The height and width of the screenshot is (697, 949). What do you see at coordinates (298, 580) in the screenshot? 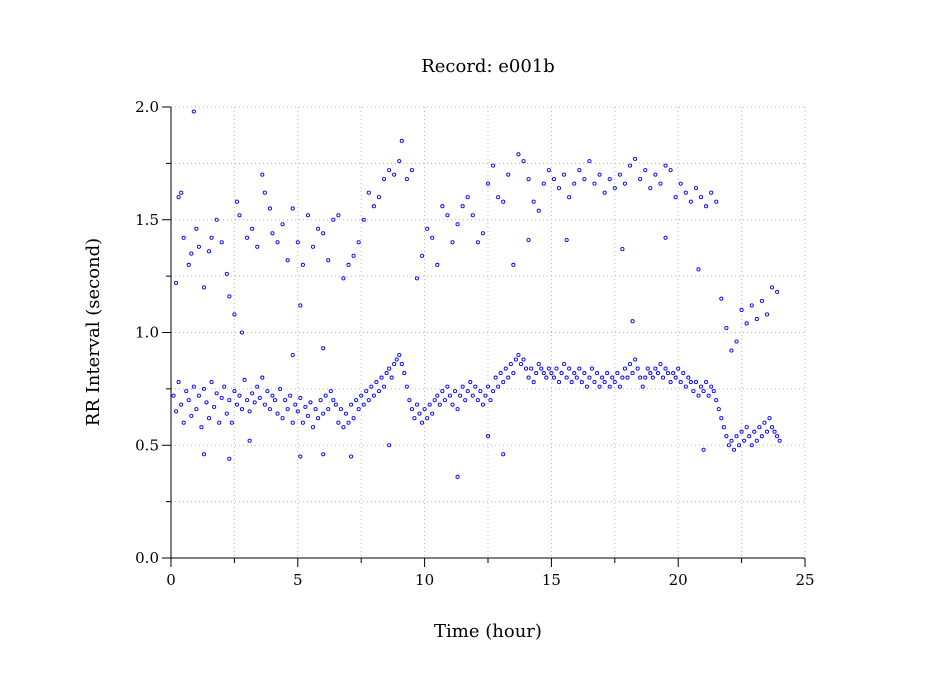
I see `x-tick-label: 5` at bounding box center [298, 580].